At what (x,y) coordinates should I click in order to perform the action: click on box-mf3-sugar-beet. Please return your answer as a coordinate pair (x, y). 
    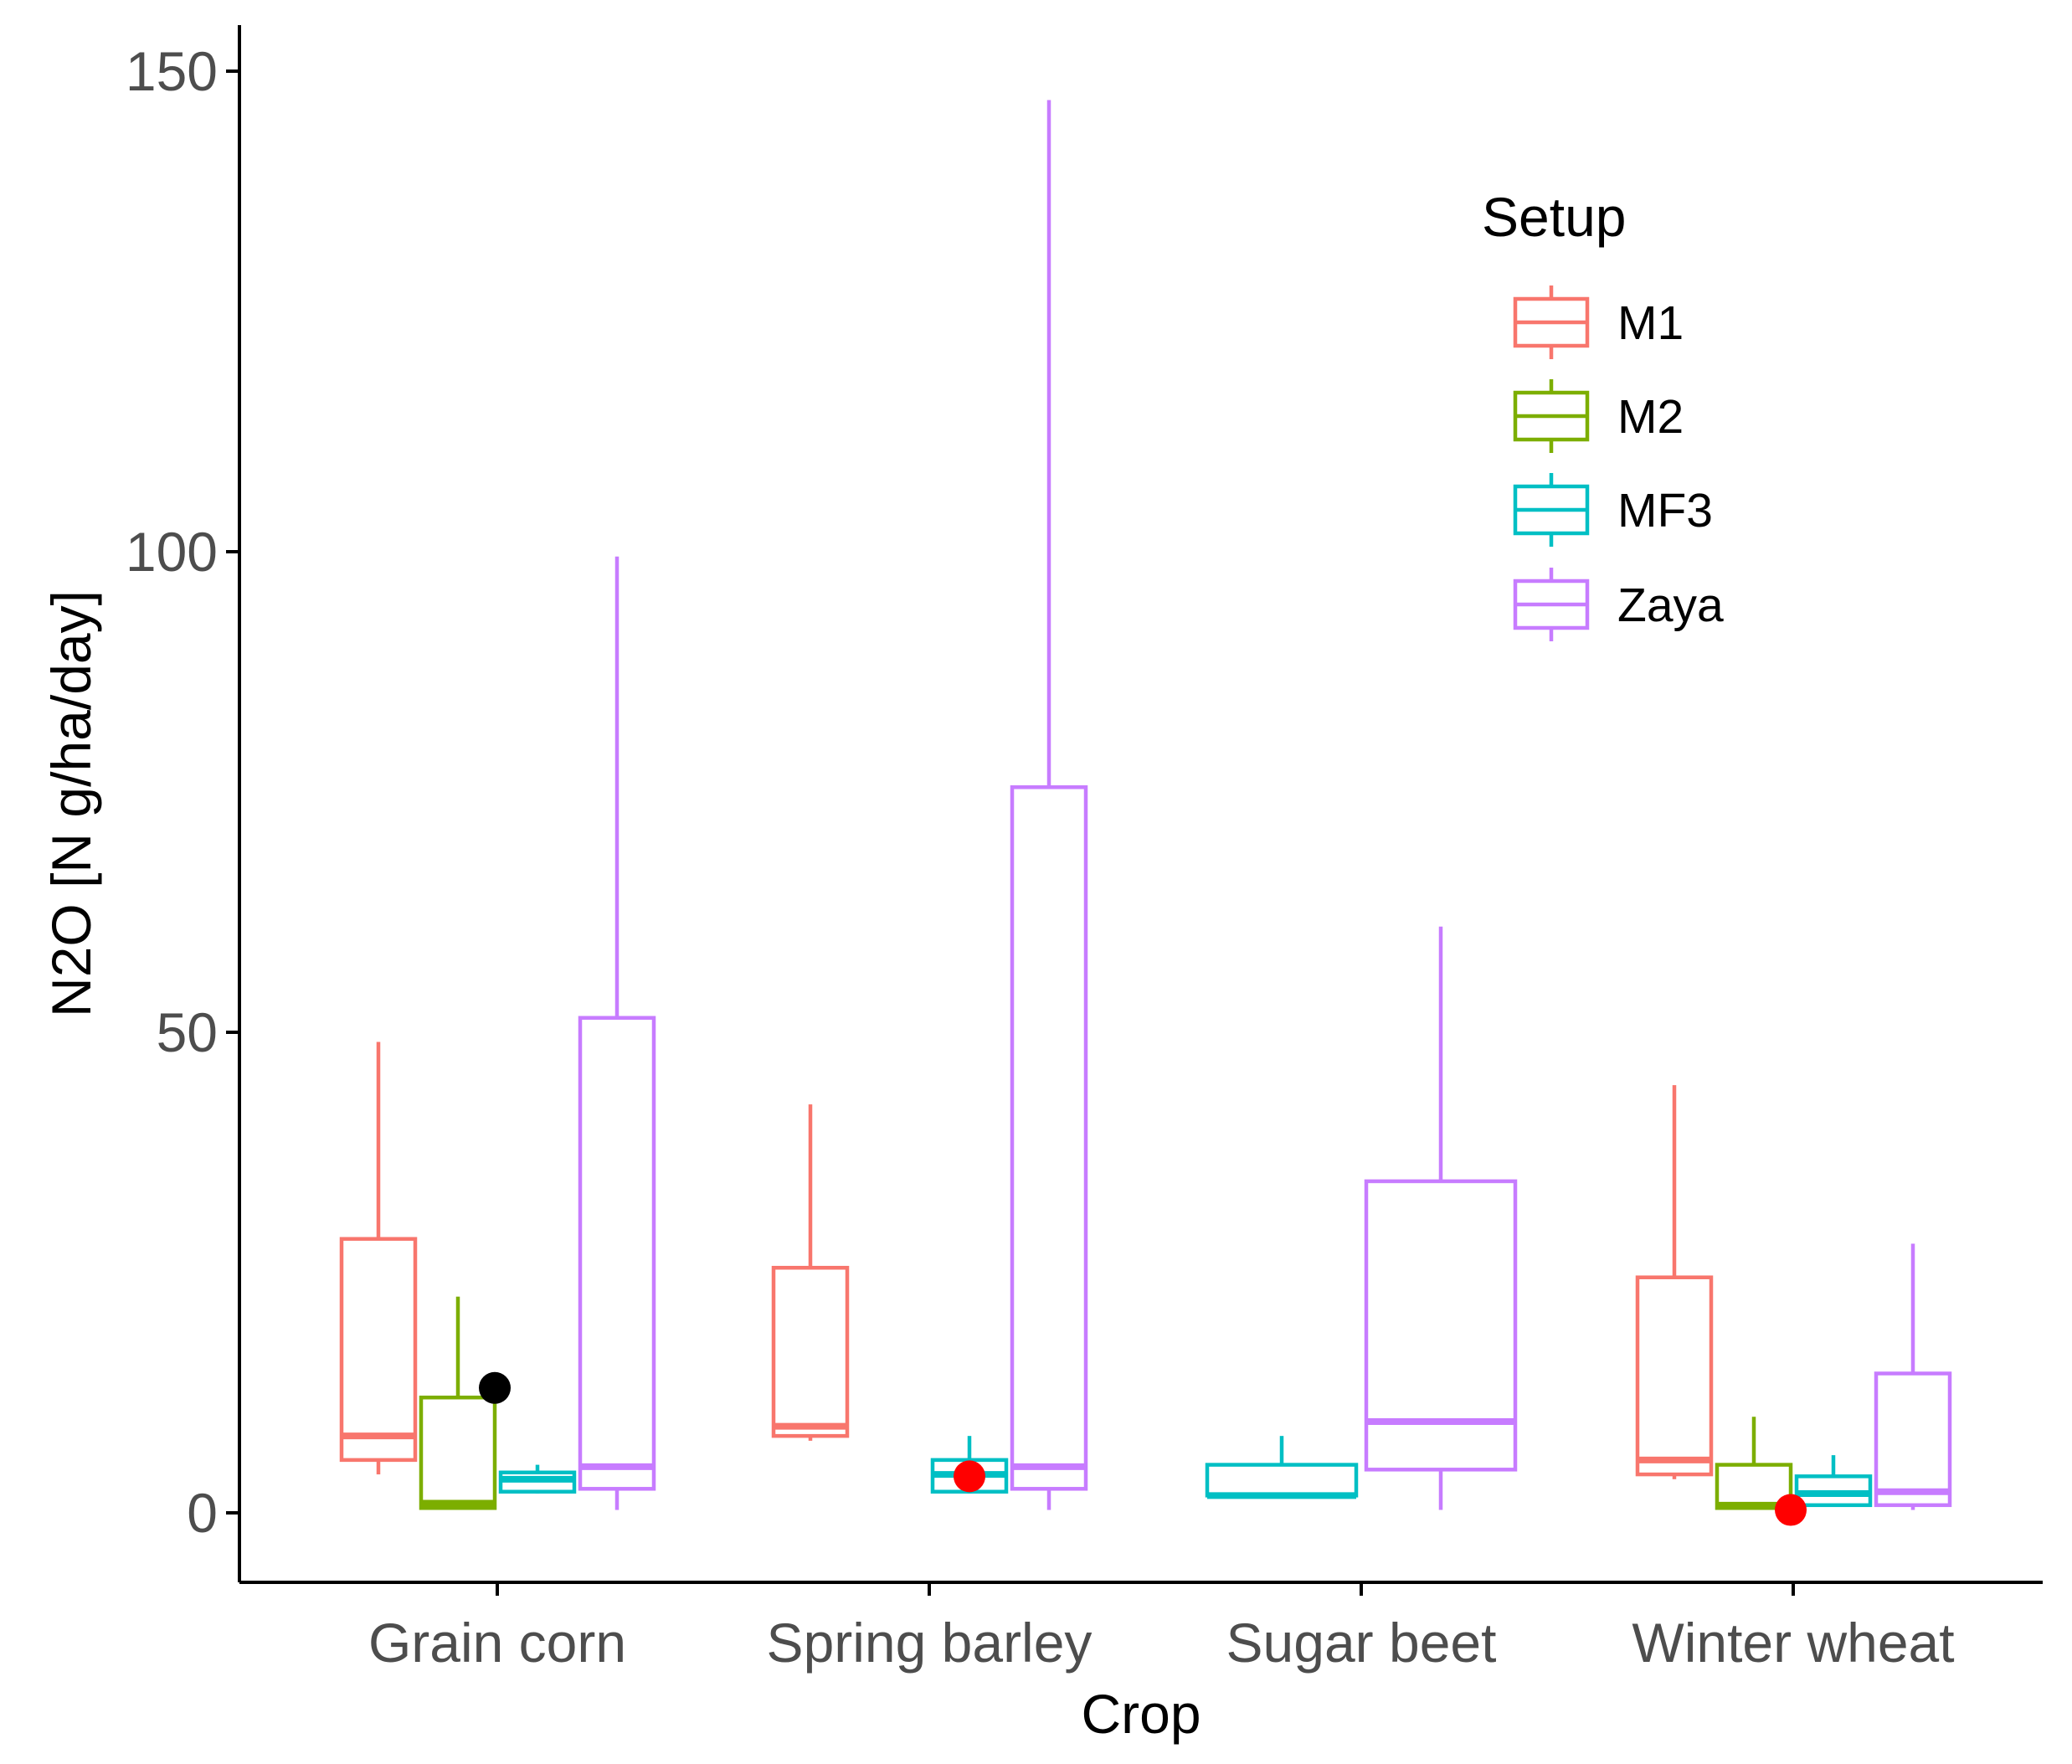
    Looking at the image, I should click on (1282, 1467).